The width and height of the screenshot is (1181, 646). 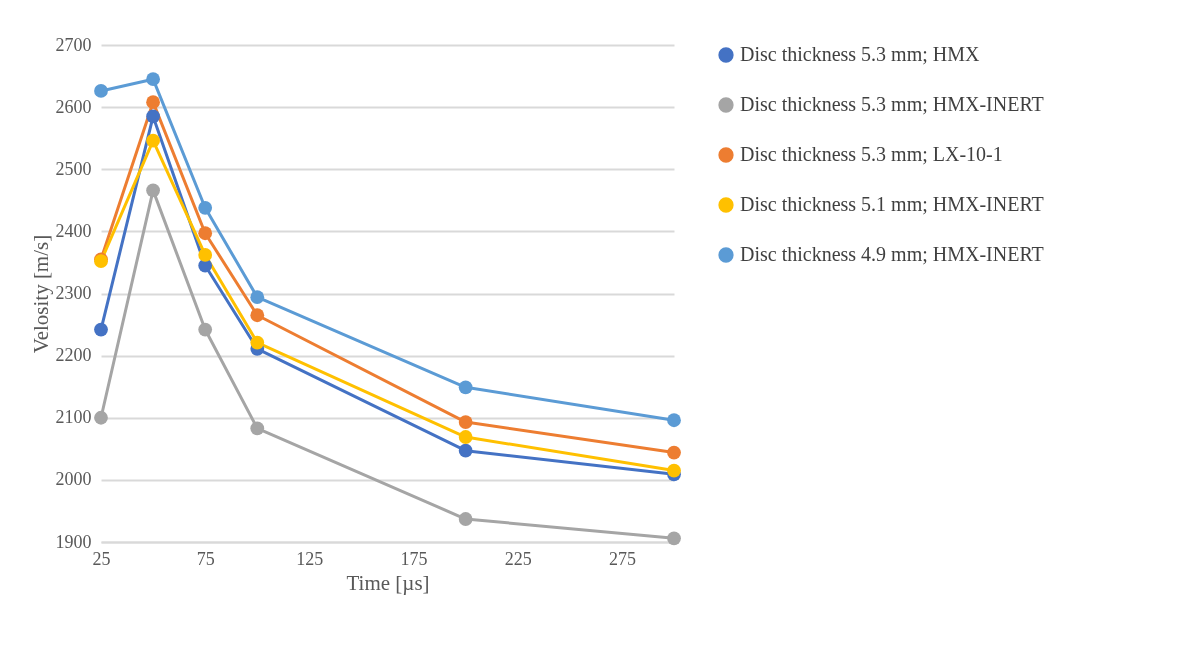 What do you see at coordinates (73, 168) in the screenshot?
I see `y-tick-label: 2500` at bounding box center [73, 168].